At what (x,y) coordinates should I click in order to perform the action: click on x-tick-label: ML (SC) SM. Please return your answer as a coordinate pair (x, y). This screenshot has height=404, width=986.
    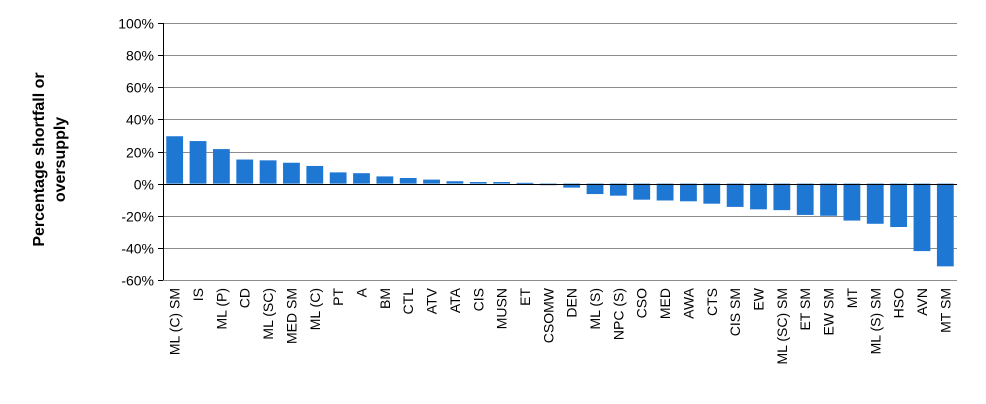
    Looking at the image, I should click on (782, 326).